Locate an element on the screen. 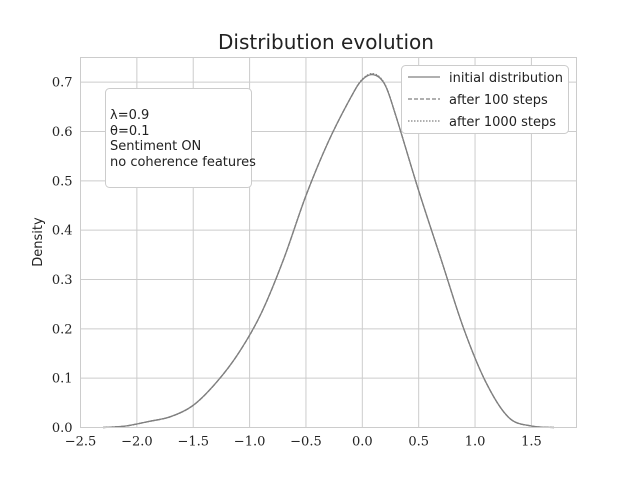  x-tick-label: −0.5 is located at coordinates (306, 442).